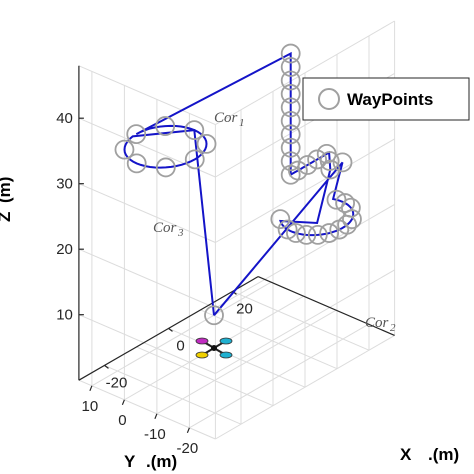 The image size is (474, 474). I want to click on y-tick-label: -20, so click(188, 448).